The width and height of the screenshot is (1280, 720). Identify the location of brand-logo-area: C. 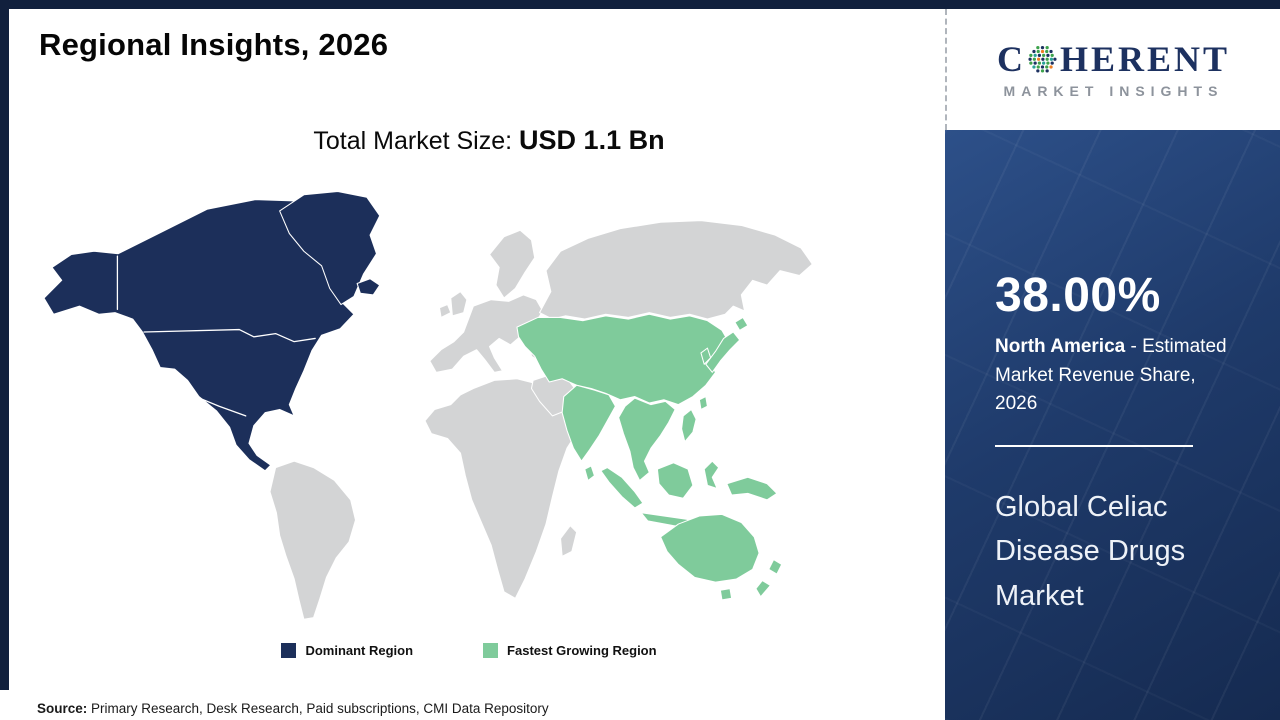
(1112, 69).